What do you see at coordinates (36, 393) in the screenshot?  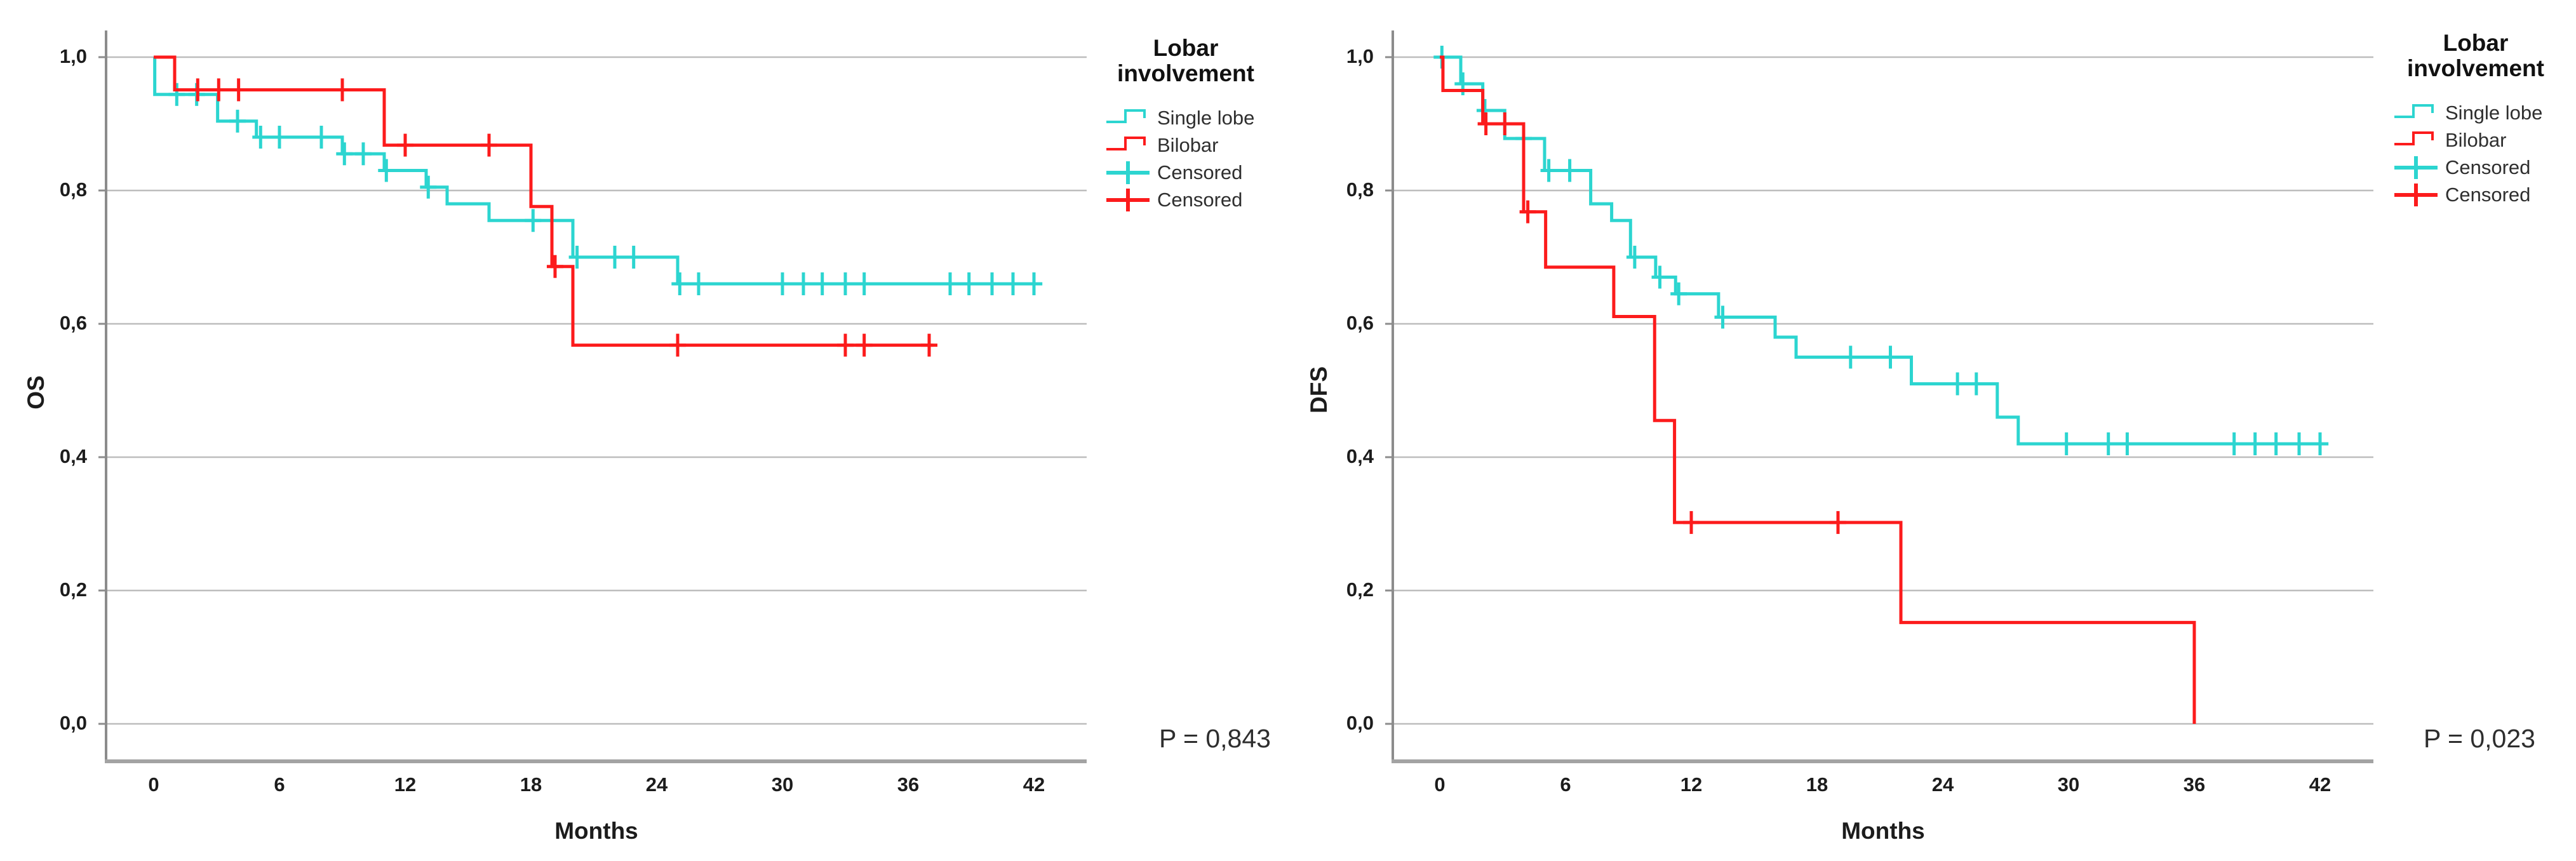 I see `os-axis-ylabel: OS` at bounding box center [36, 393].